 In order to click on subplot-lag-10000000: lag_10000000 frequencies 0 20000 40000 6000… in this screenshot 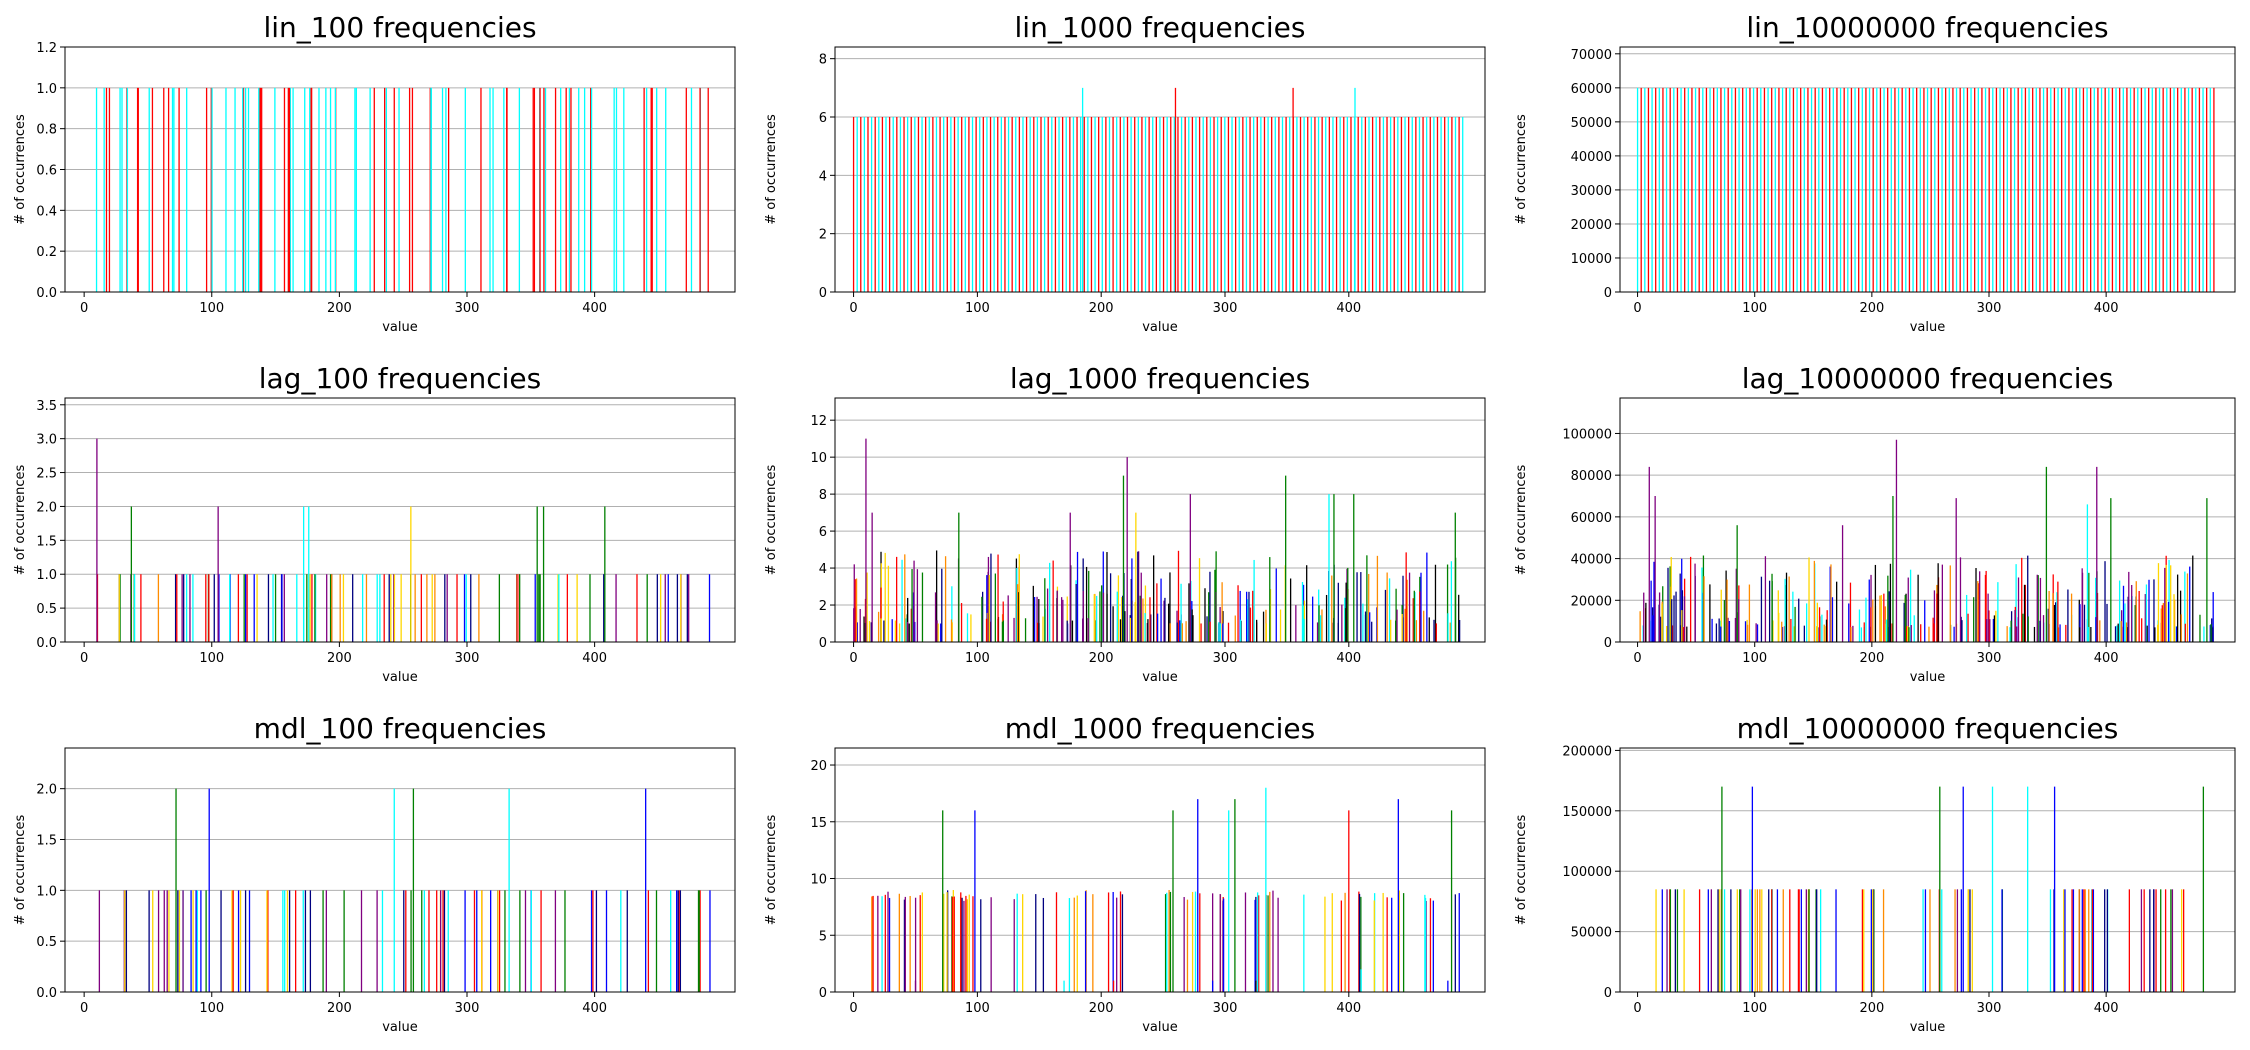, I will do `click(1875, 523)`.